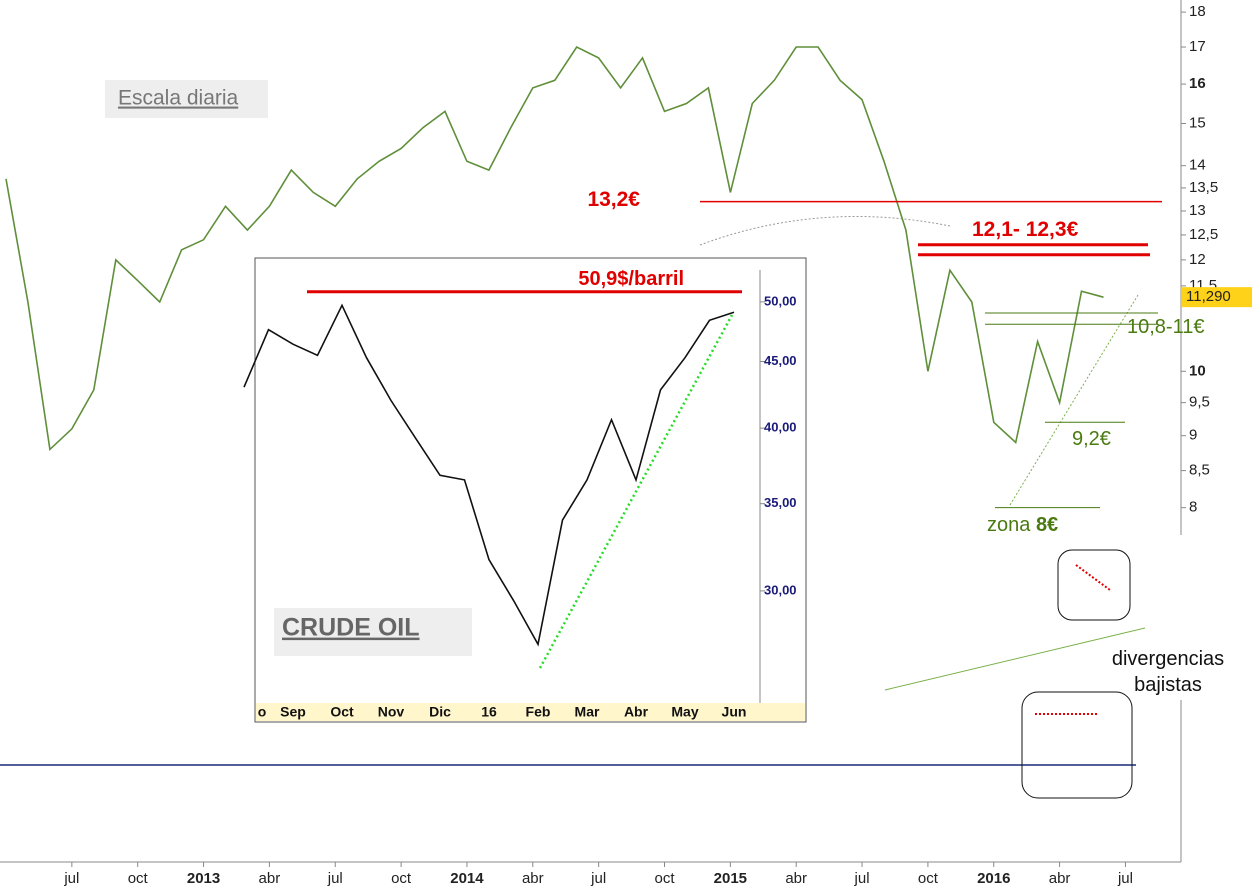 The image size is (1252, 892). I want to click on inset-axis-strip, so click(530, 712).